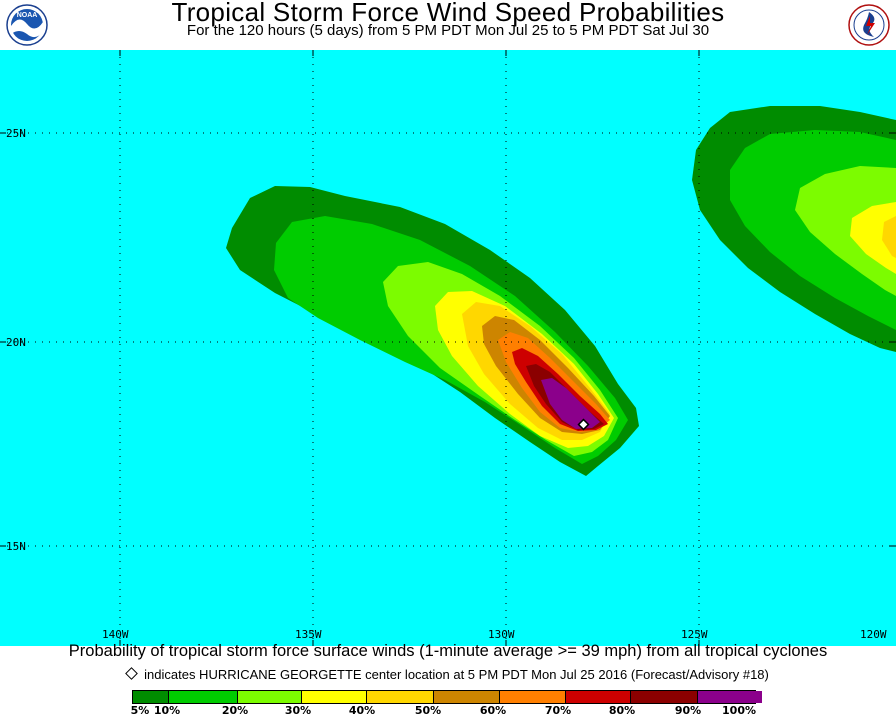 This screenshot has height=717, width=896. I want to click on lon-label-140w: 140W, so click(115, 634).